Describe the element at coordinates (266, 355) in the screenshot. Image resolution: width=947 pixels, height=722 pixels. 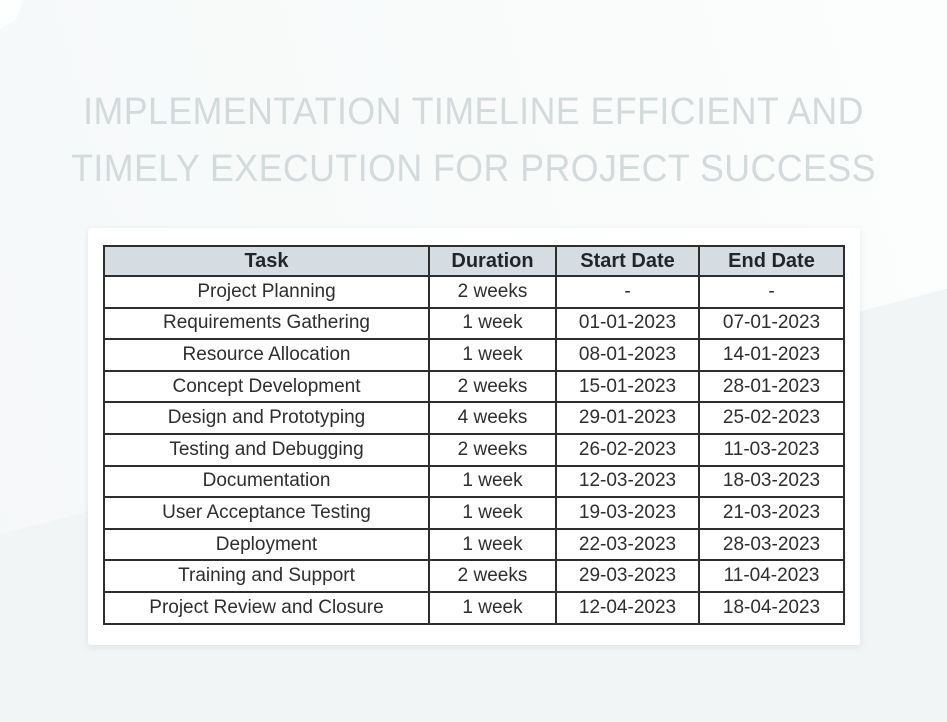
I see `cell-task: Resource Allocation` at that location.